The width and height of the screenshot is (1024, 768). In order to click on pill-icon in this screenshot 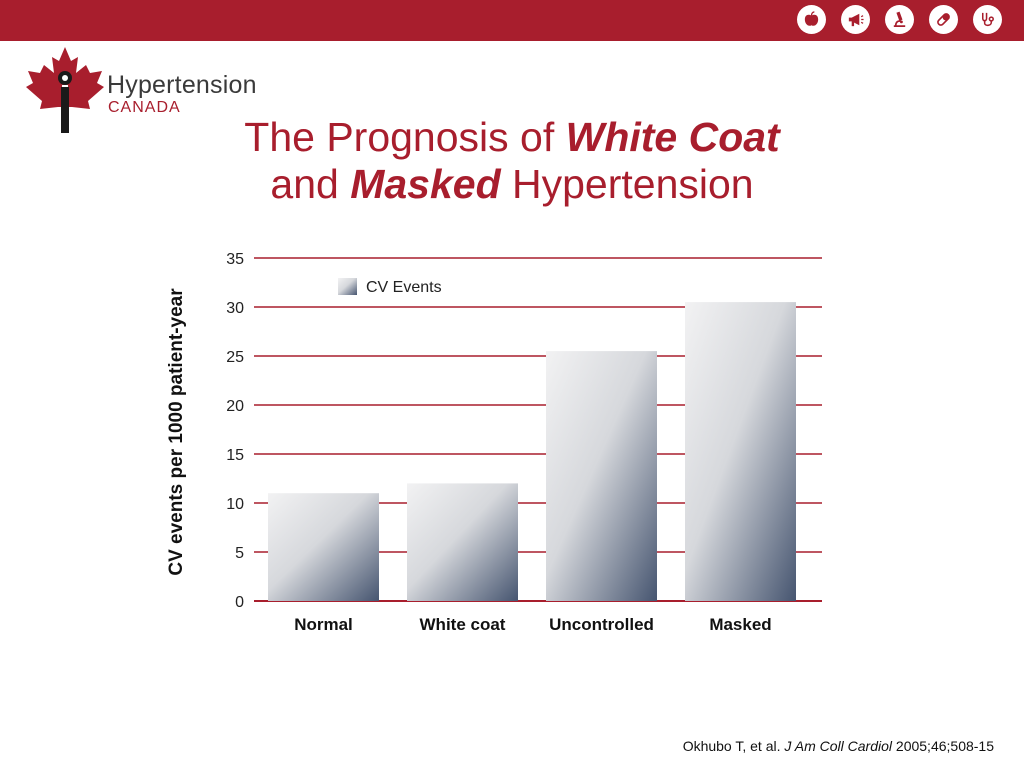, I will do `click(943, 19)`.